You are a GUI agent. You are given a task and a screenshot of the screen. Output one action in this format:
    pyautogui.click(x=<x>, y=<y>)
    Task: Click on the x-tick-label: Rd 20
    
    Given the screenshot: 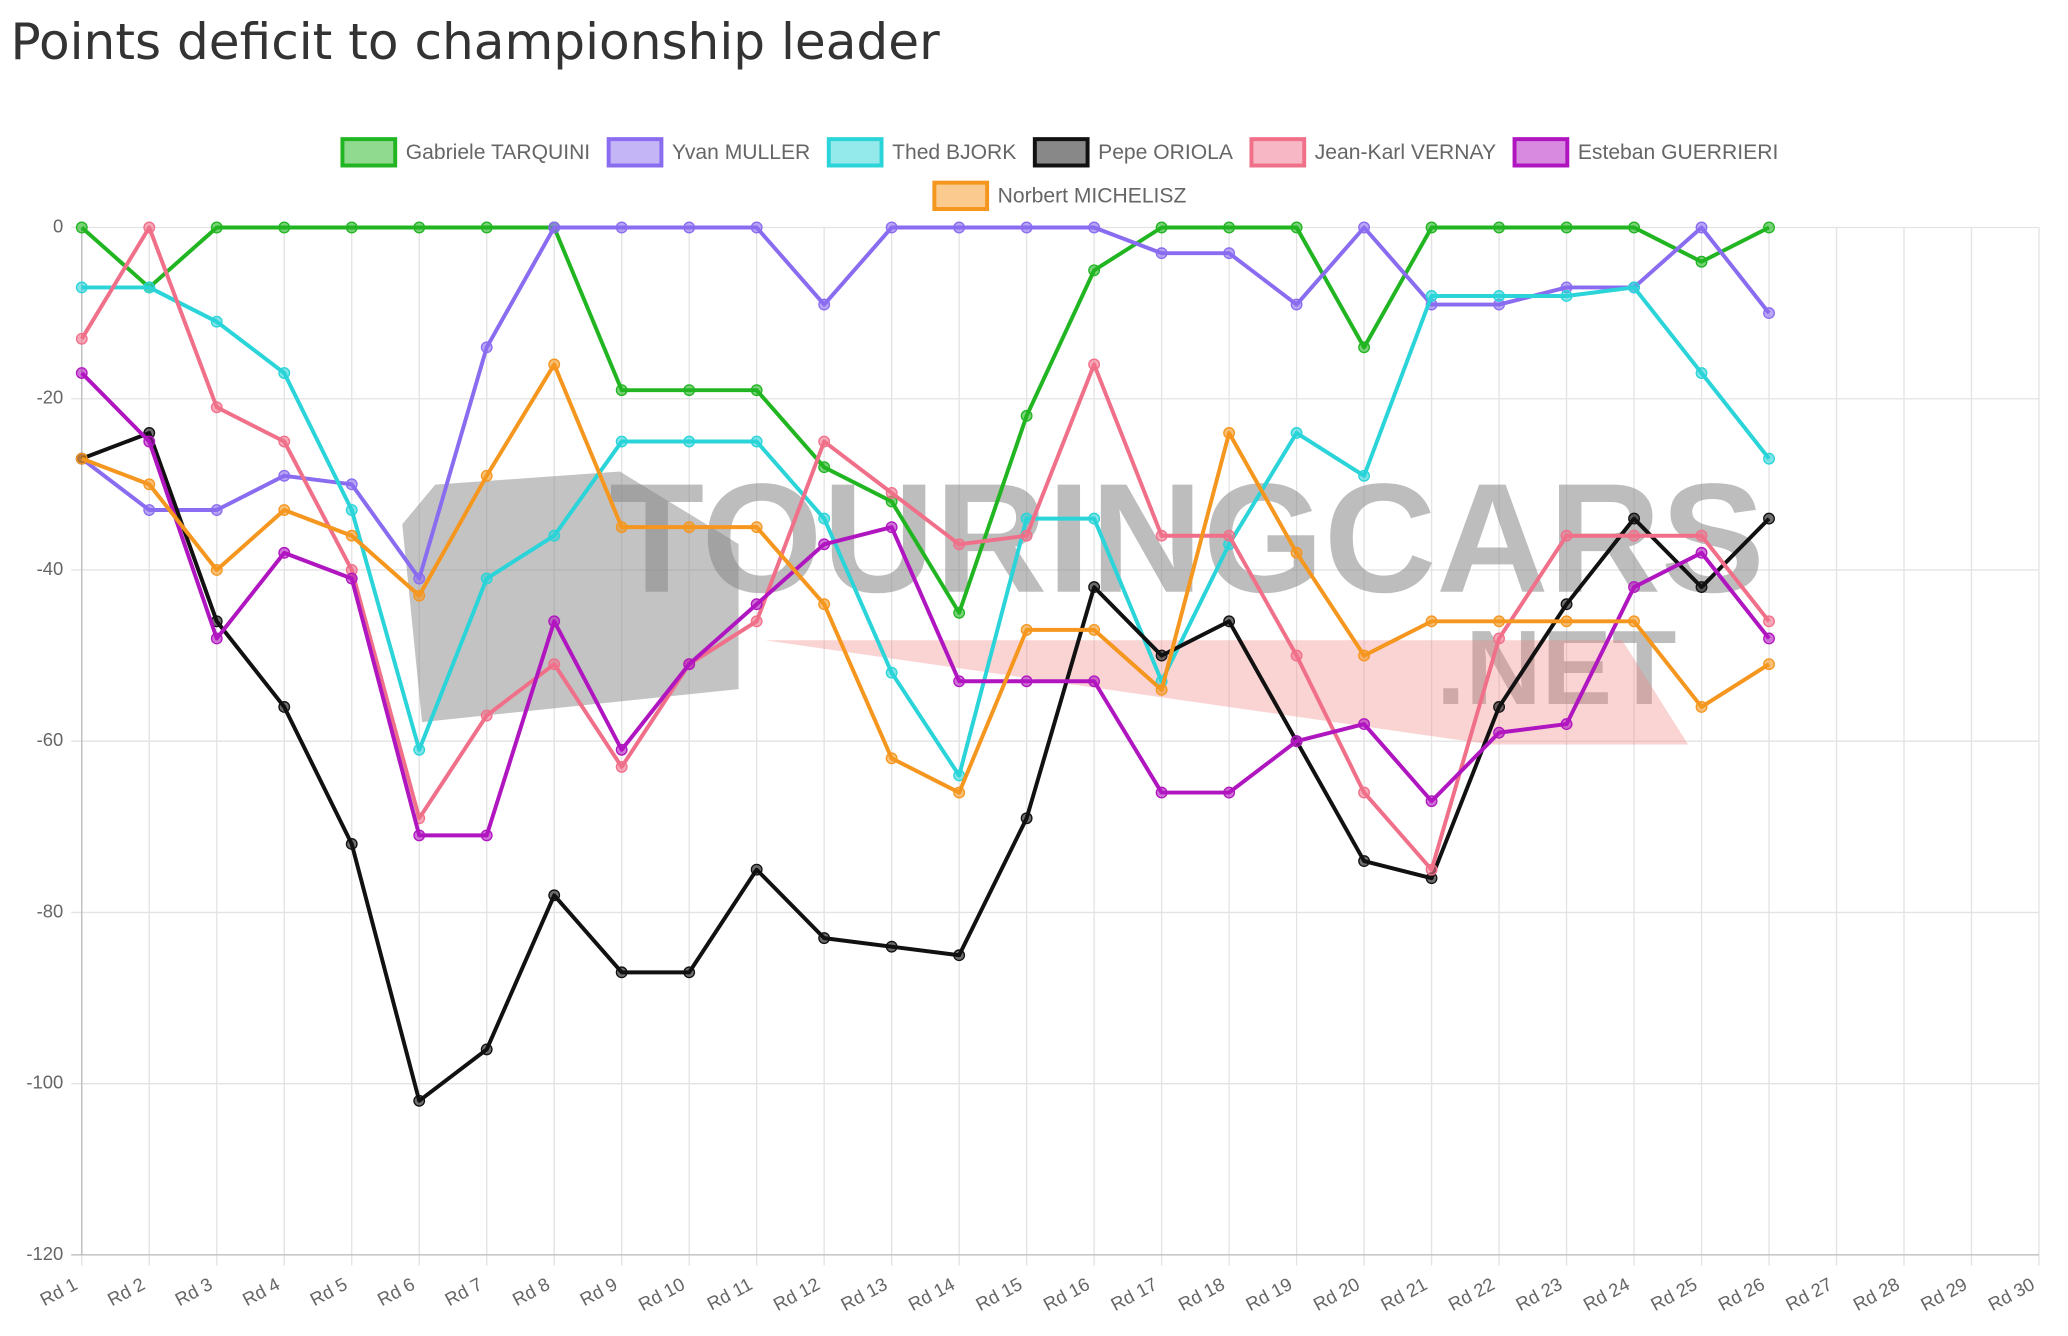 What is the action you would take?
    pyautogui.click(x=1336, y=1294)
    